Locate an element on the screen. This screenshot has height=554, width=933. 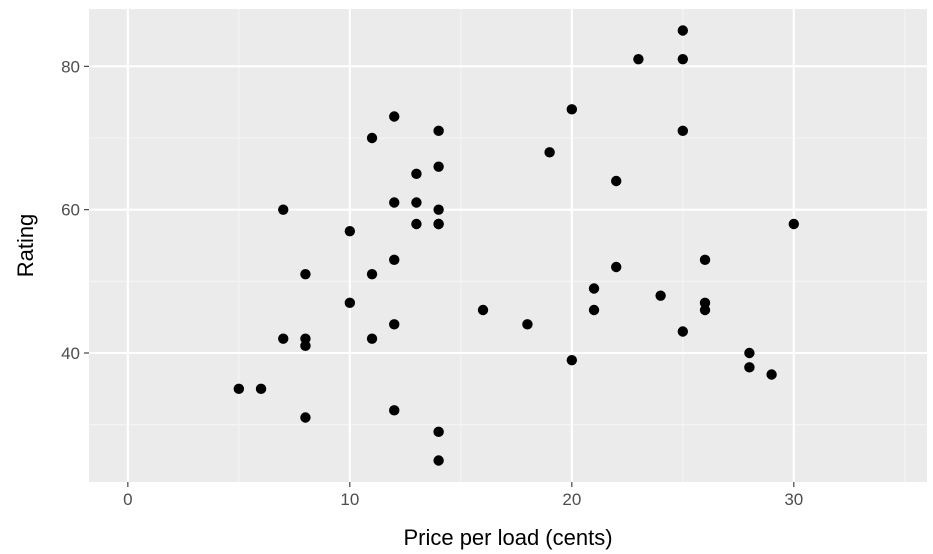
y-tick-label: 80 is located at coordinates (70, 66).